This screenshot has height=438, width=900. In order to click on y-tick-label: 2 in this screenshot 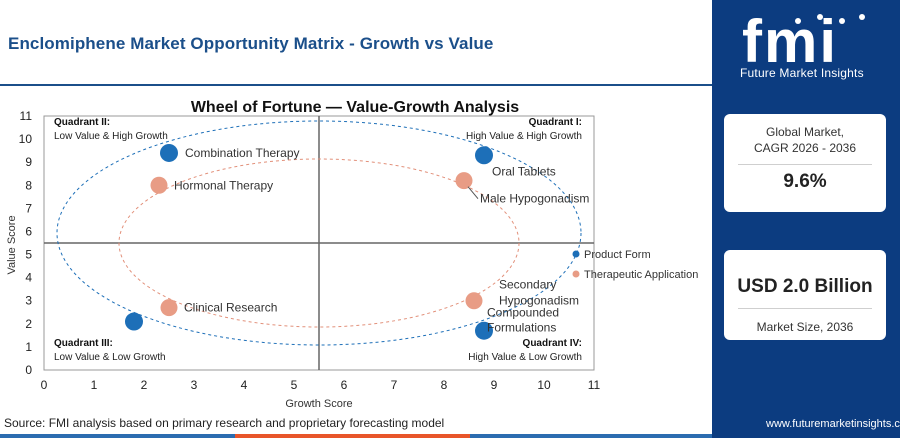, I will do `click(28, 324)`.